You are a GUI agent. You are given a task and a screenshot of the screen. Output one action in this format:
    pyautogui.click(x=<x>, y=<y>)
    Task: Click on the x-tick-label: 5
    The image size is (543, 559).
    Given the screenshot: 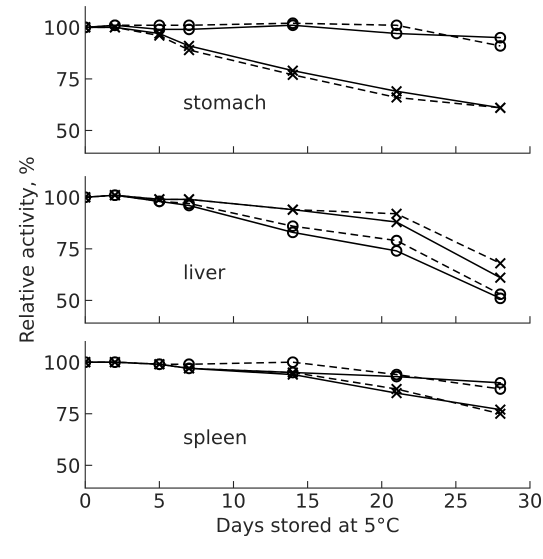 What is the action you would take?
    pyautogui.click(x=159, y=500)
    